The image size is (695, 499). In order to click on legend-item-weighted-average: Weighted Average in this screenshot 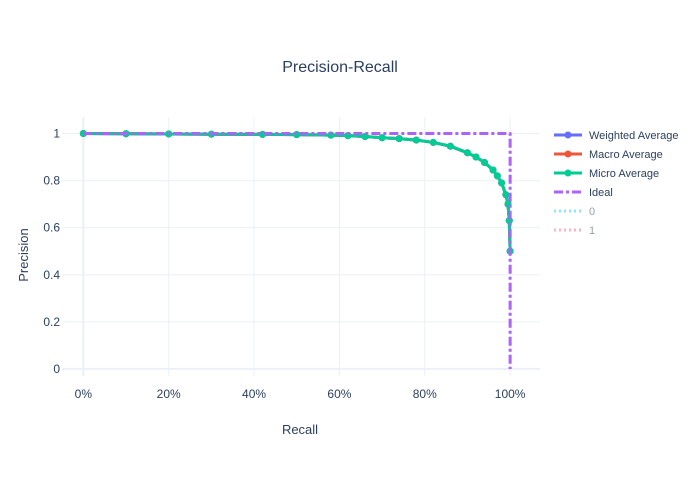, I will do `click(616, 136)`.